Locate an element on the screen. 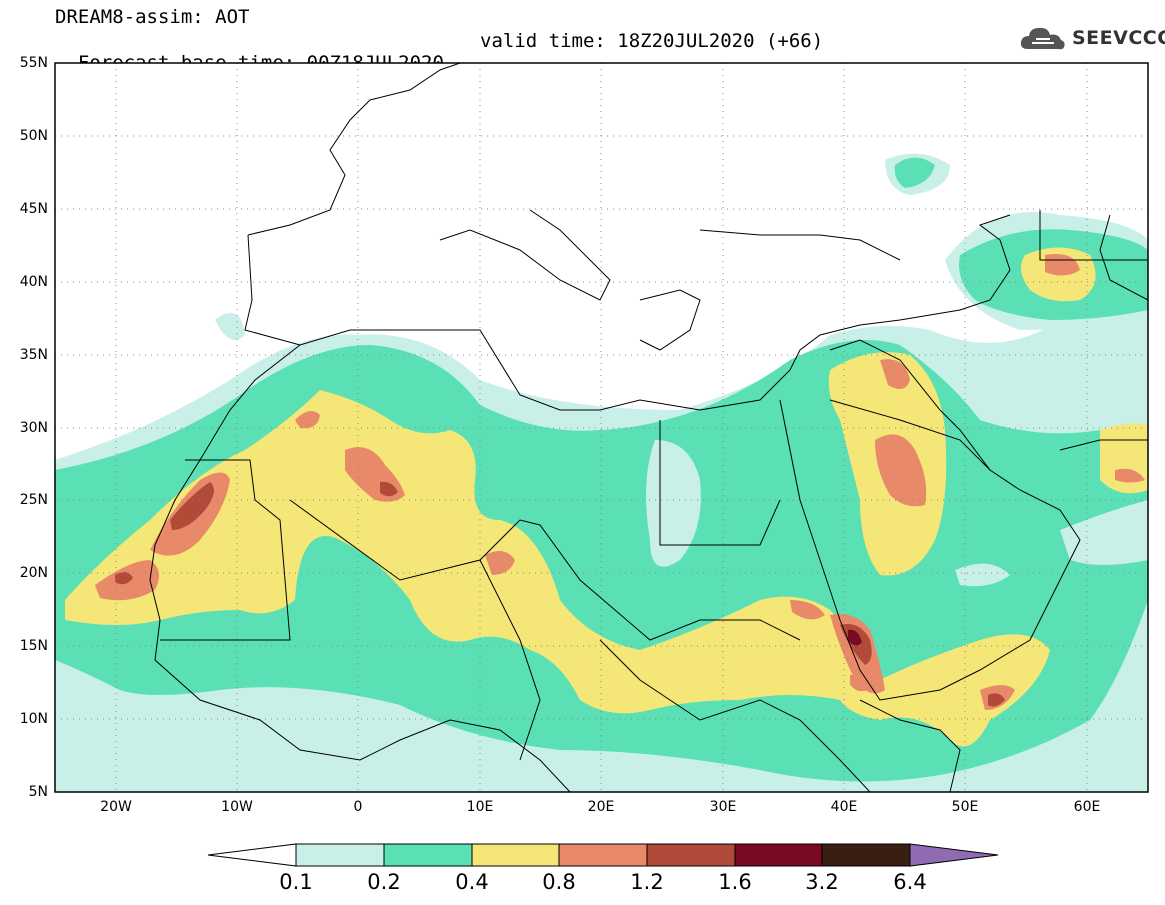 This screenshot has width=1165, height=905. lon-label-30e: 30E is located at coordinates (723, 807).